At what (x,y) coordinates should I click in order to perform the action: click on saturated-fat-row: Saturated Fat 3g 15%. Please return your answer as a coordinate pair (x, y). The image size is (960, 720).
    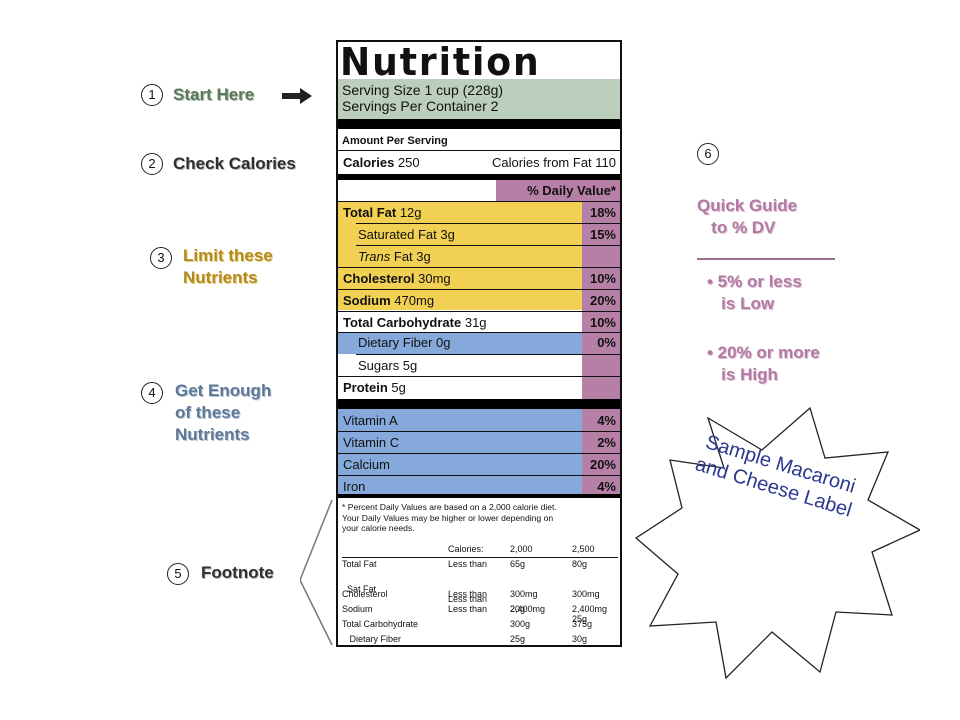
    Looking at the image, I should click on (479, 235).